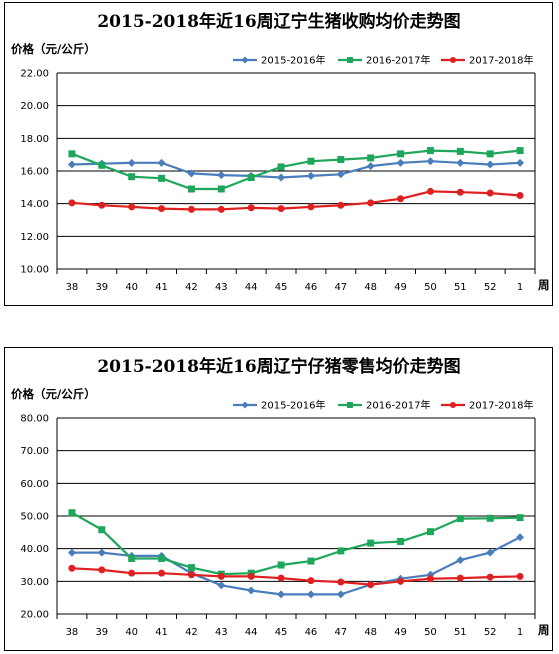 This screenshot has height=654, width=559. What do you see at coordinates (520, 632) in the screenshot?
I see `x-tick-label: 1` at bounding box center [520, 632].